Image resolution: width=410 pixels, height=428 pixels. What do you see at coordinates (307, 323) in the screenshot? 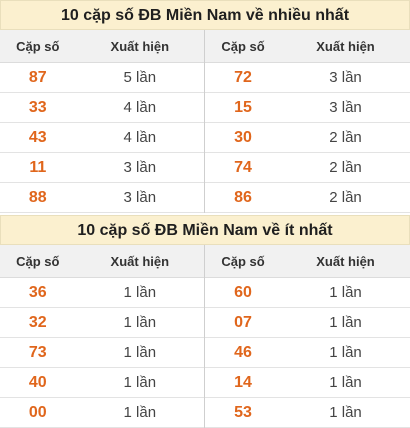
I see `table-row: 07 1 lần` at bounding box center [307, 323].